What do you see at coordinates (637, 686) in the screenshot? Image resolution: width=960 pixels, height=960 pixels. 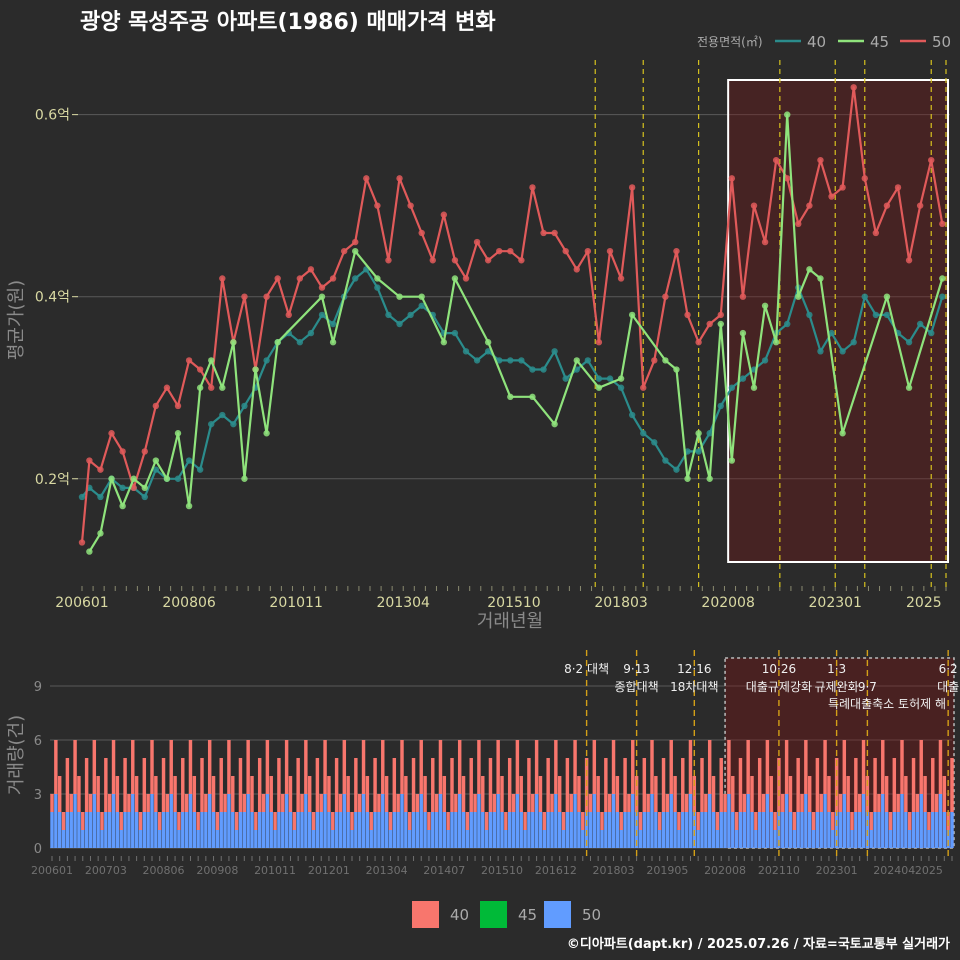 I see `volume-event-sublabel: 종합대책` at bounding box center [637, 686].